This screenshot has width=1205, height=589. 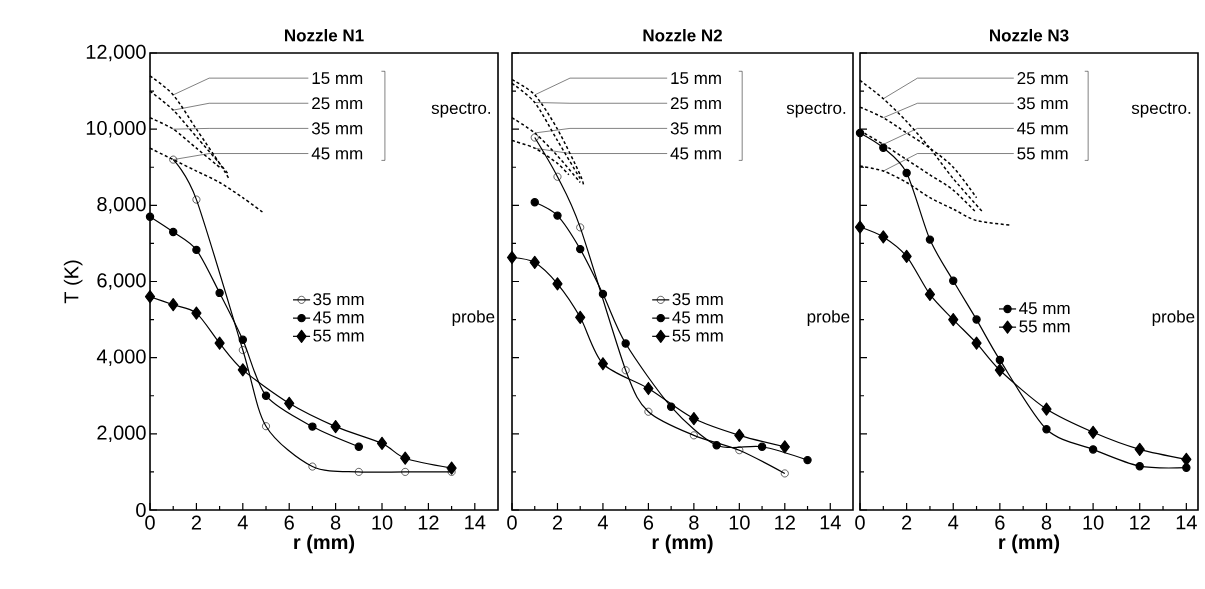 What do you see at coordinates (141, 510) in the screenshot?
I see `y-tick-label: 0` at bounding box center [141, 510].